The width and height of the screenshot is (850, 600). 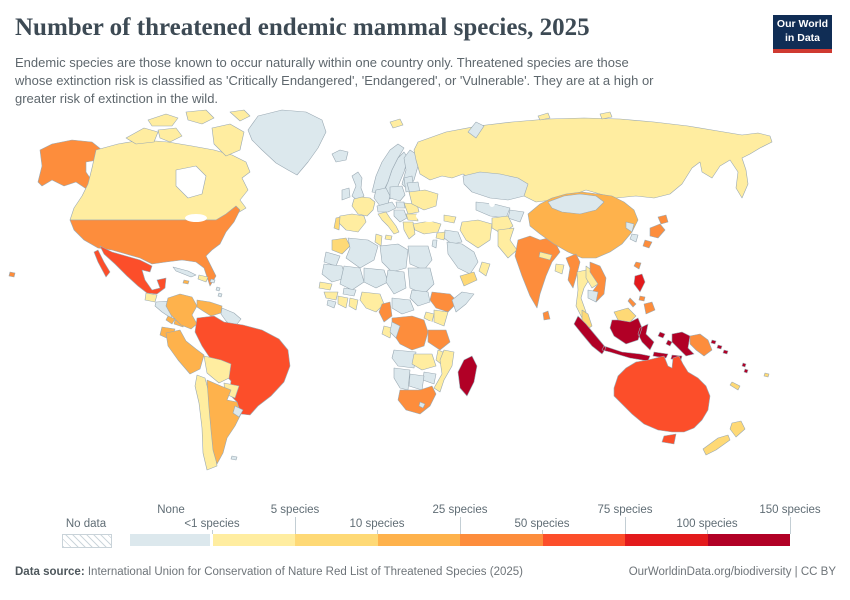 I want to click on country-hungary, so click(x=400, y=205).